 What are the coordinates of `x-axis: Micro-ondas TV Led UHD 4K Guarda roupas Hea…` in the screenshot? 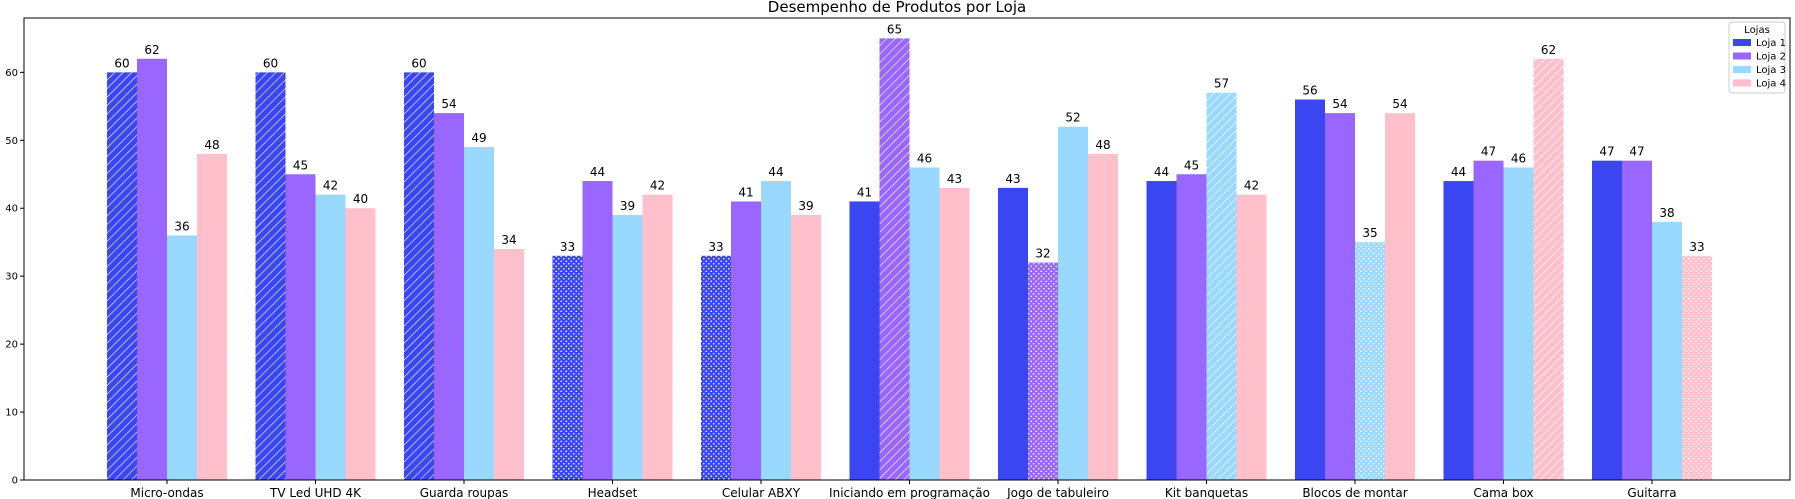 It's located at (903, 489).